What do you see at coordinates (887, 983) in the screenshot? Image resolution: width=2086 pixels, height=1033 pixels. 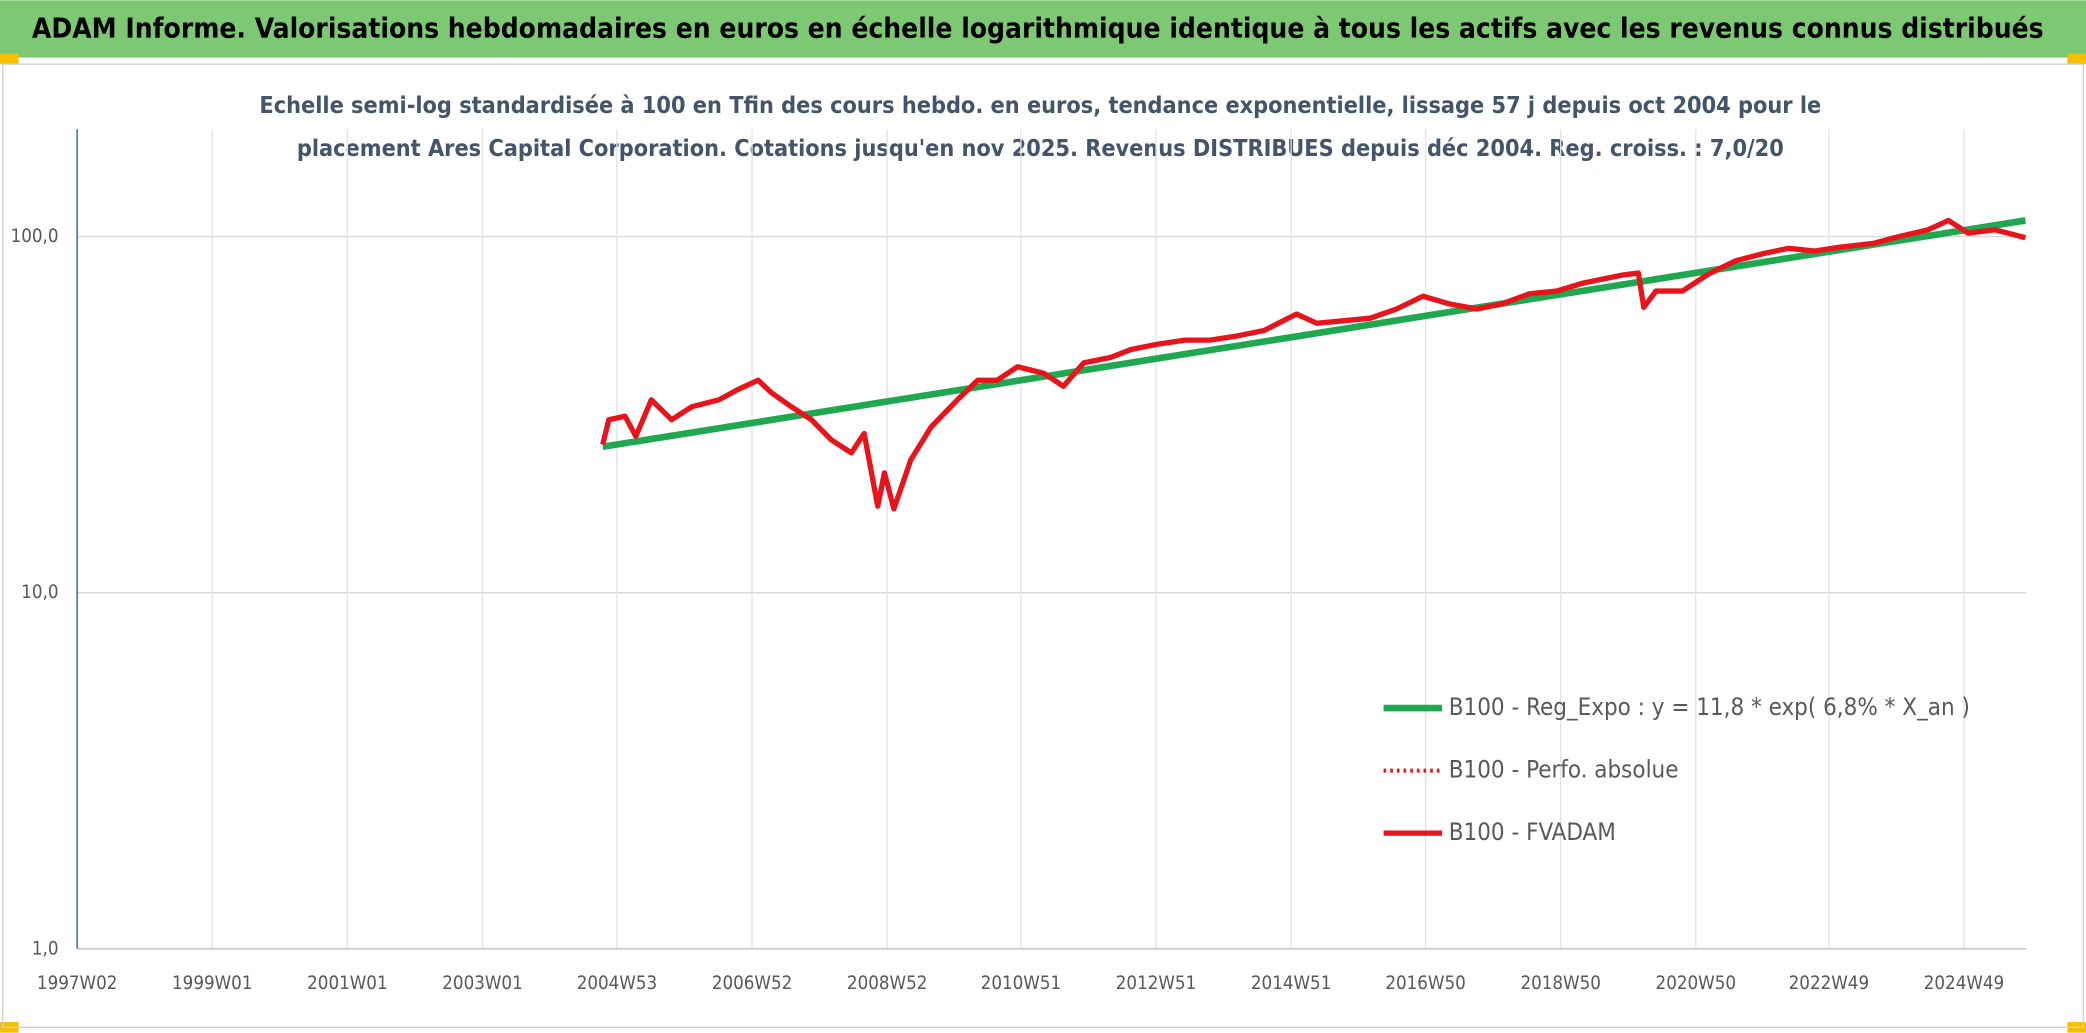 I see `x-tick-label: 2008W52` at bounding box center [887, 983].